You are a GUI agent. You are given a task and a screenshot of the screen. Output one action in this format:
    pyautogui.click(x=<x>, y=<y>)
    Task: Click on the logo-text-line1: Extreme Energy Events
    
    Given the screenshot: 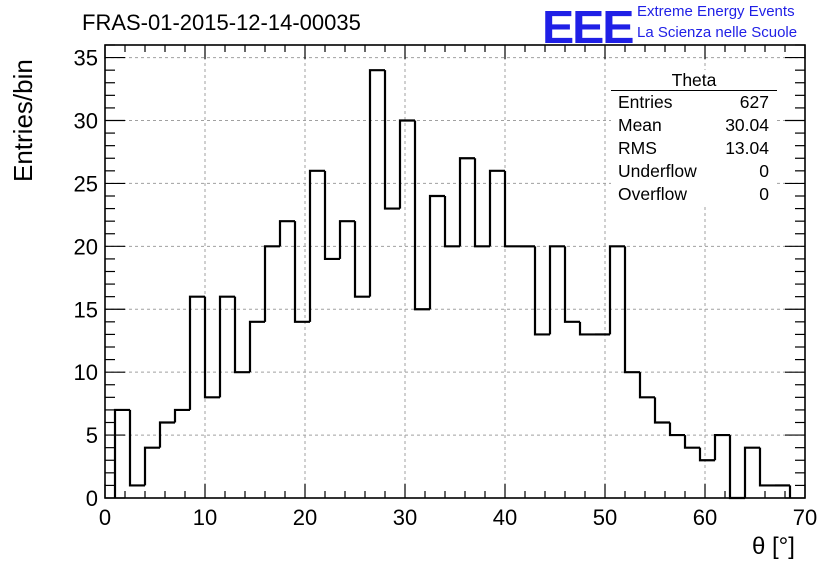 What is the action you would take?
    pyautogui.click(x=716, y=11)
    